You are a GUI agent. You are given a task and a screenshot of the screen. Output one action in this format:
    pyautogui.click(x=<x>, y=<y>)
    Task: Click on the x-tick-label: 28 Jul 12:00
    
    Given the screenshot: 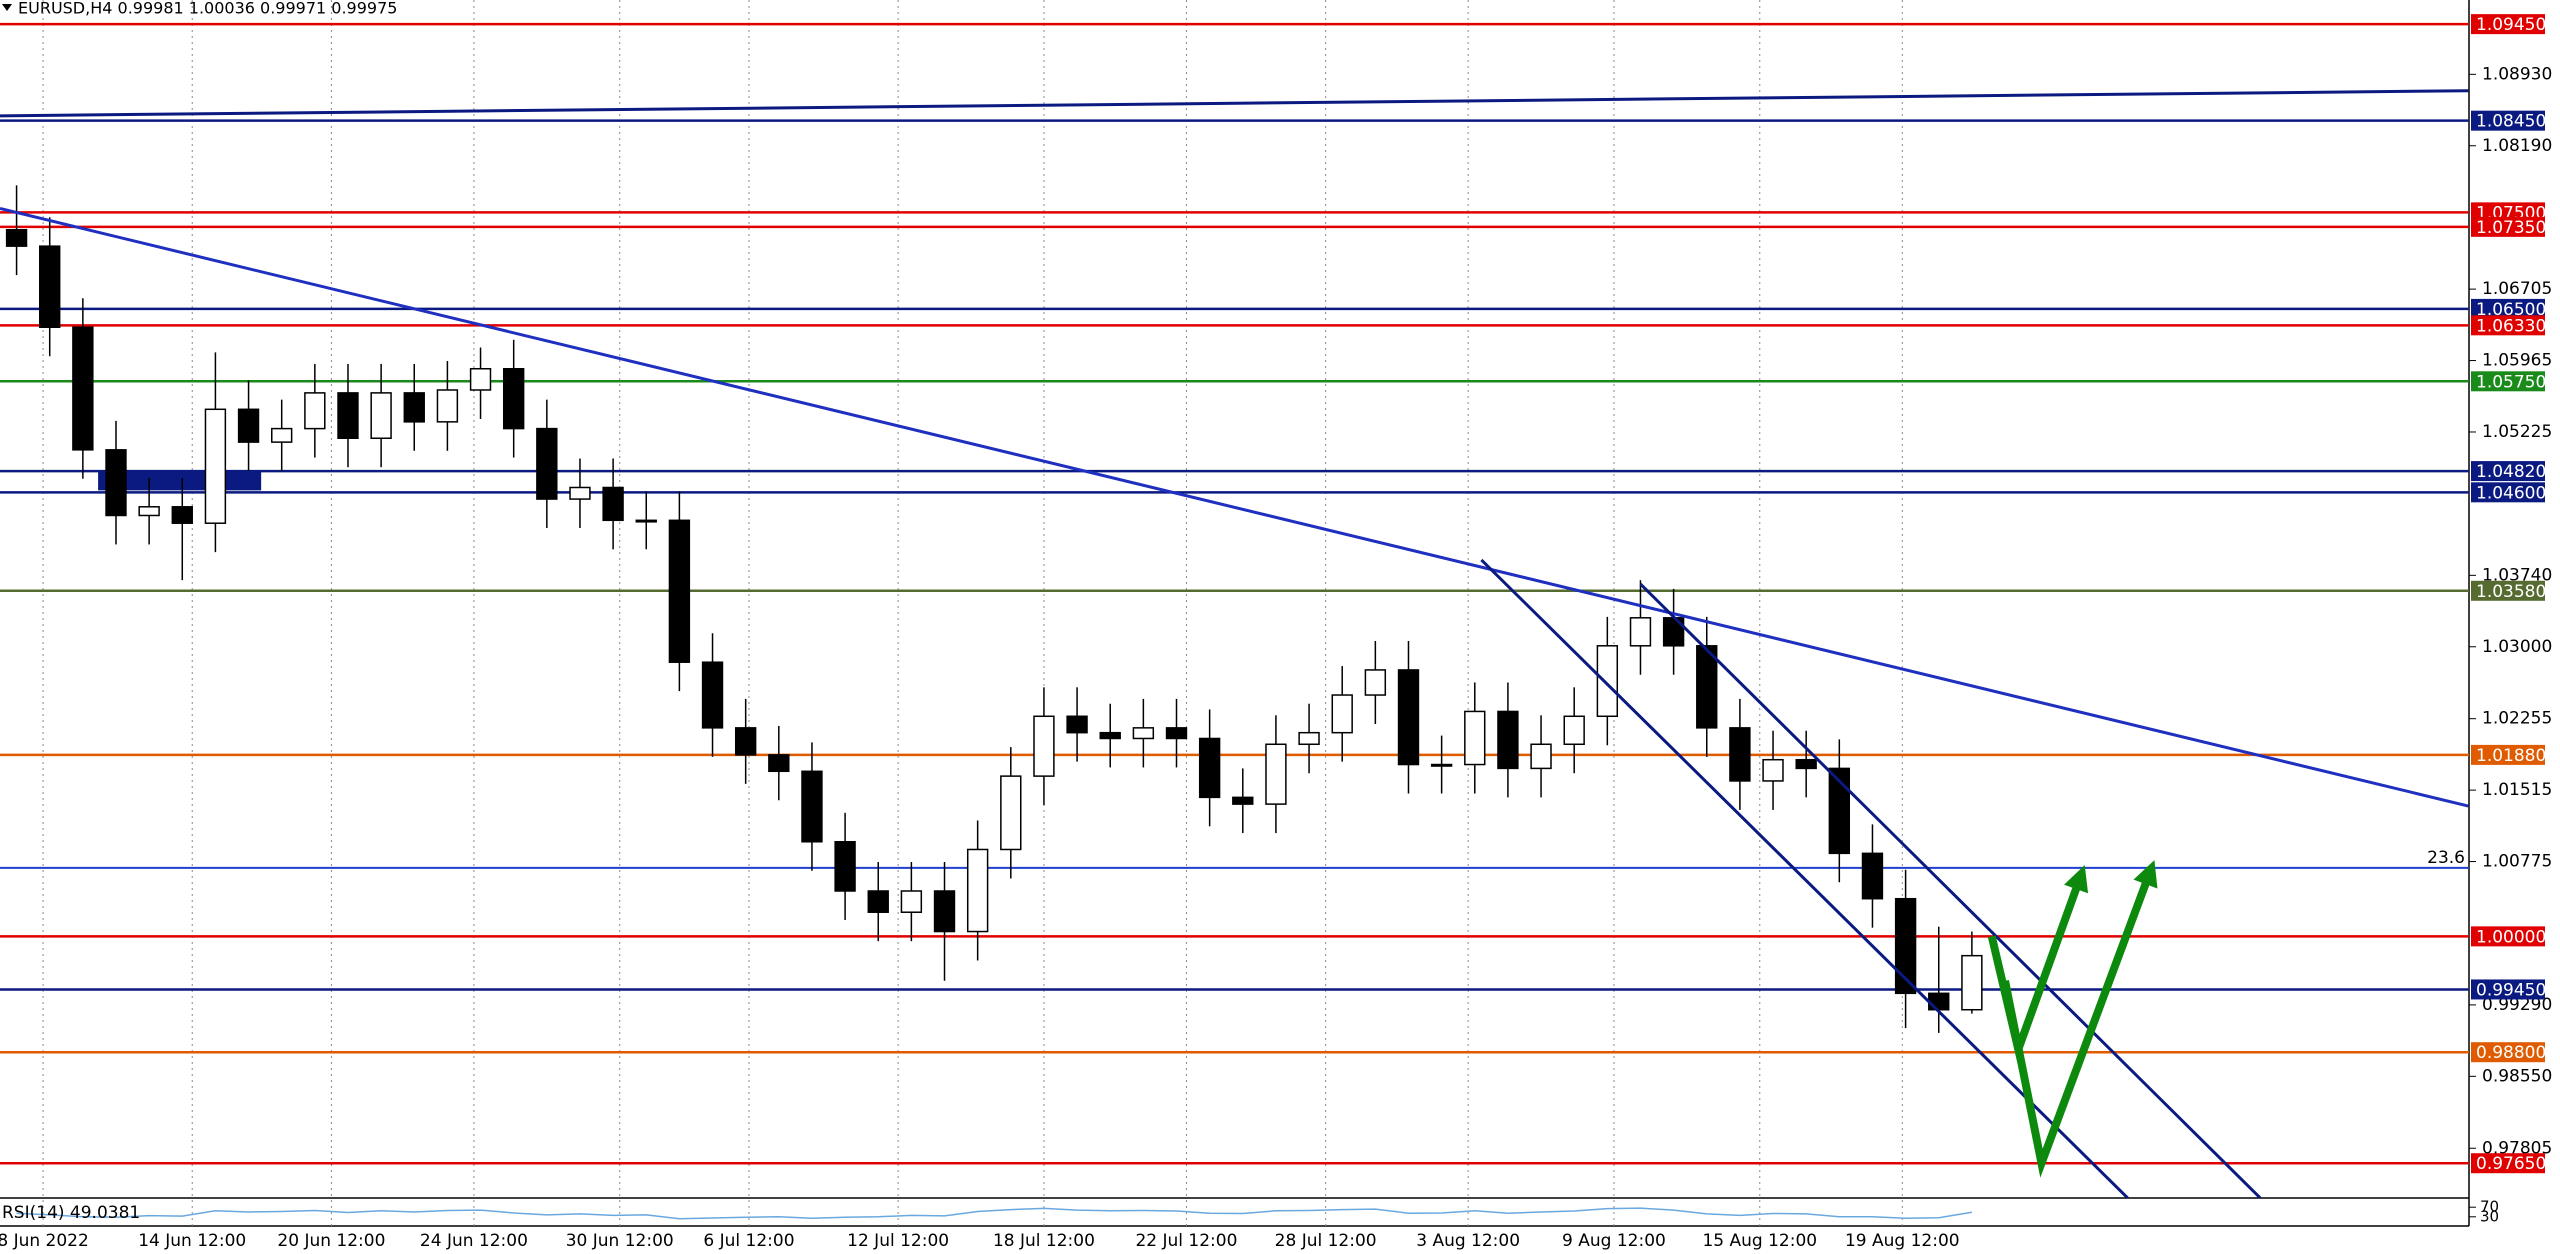 What is the action you would take?
    pyautogui.click(x=1326, y=1241)
    